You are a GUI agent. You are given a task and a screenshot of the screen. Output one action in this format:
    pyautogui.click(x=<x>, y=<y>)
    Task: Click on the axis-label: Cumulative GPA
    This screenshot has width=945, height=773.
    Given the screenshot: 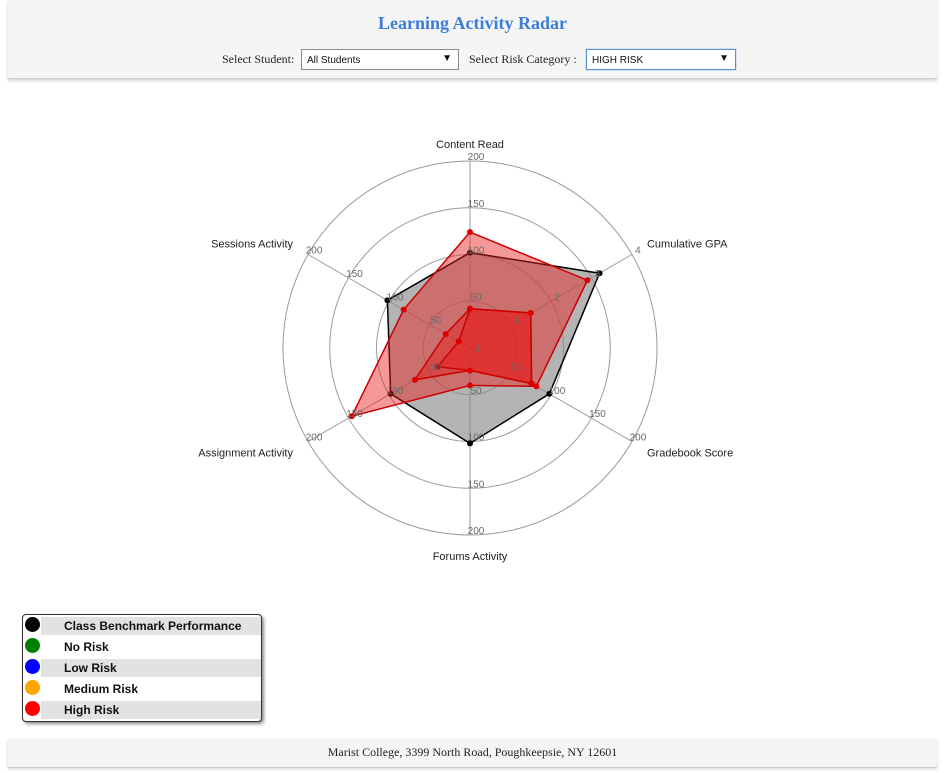 What is the action you would take?
    pyautogui.click(x=687, y=245)
    